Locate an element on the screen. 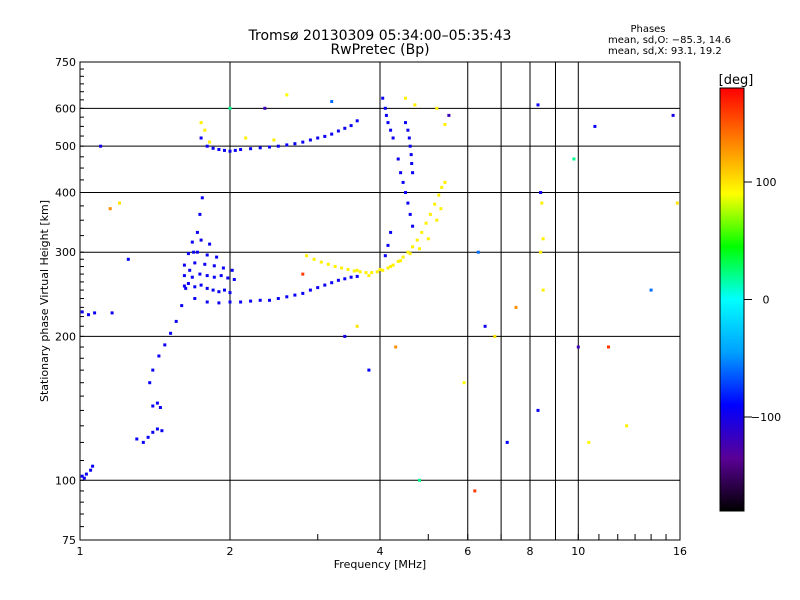 The height and width of the screenshot is (600, 800). y-tick-labels: 75 100 200 300 400 500 600 750 is located at coordinates (65, 301).